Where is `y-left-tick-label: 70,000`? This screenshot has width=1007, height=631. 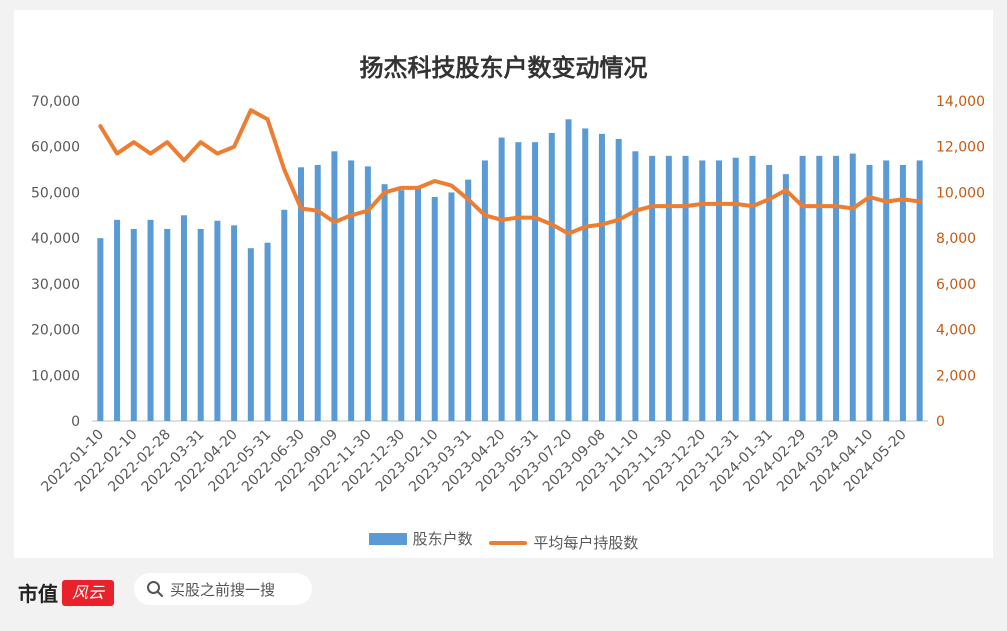
y-left-tick-label: 70,000 is located at coordinates (55, 102).